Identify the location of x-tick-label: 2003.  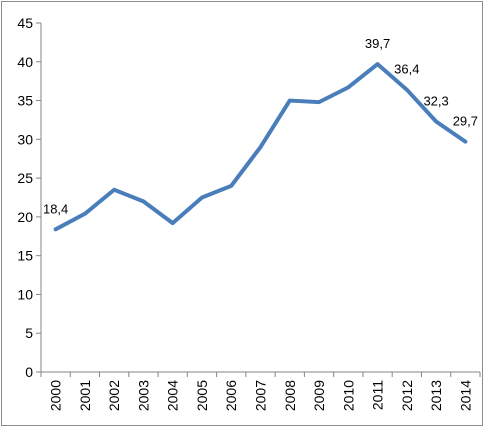
(143, 395).